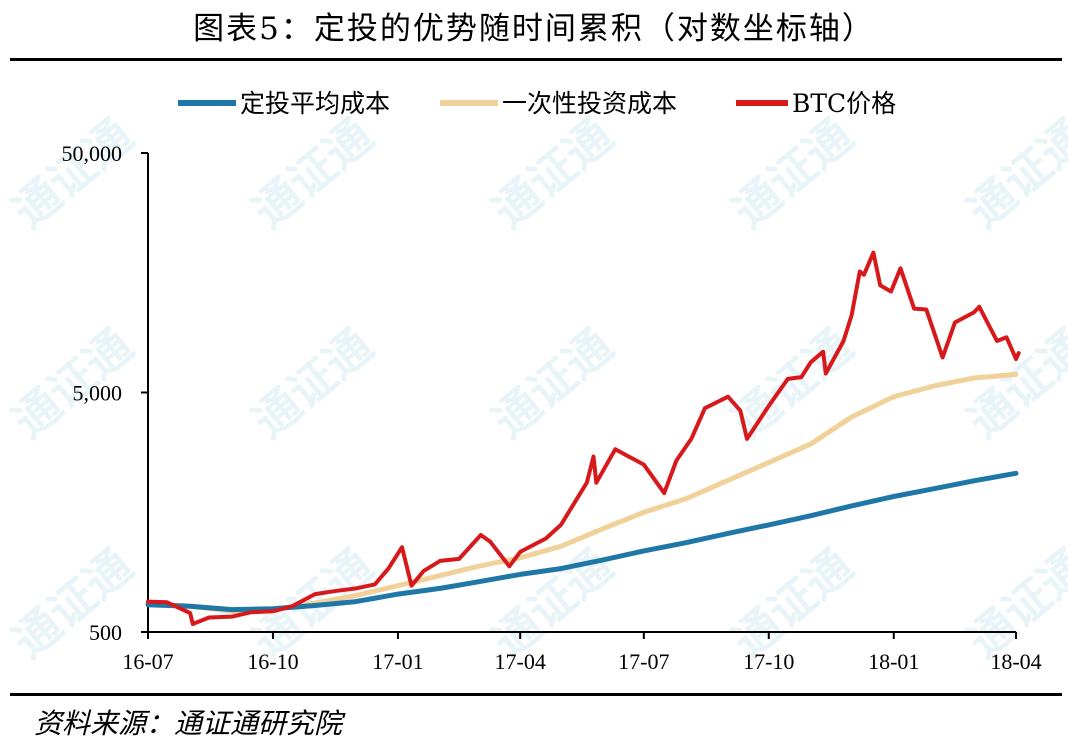  I want to click on x-tick-label: 16-07, so click(147, 661).